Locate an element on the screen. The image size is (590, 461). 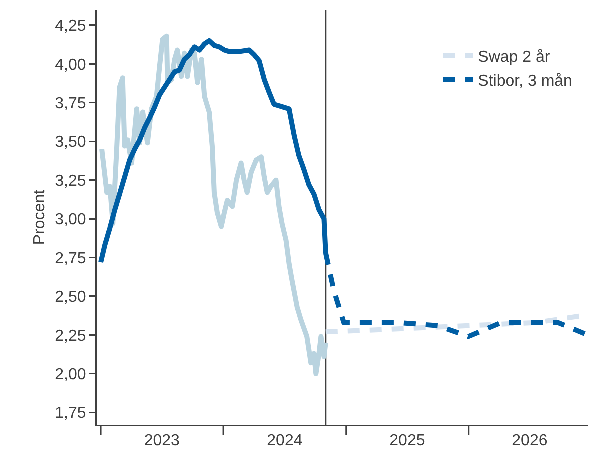
legend-label: Stibor, 3 mån is located at coordinates (525, 81).